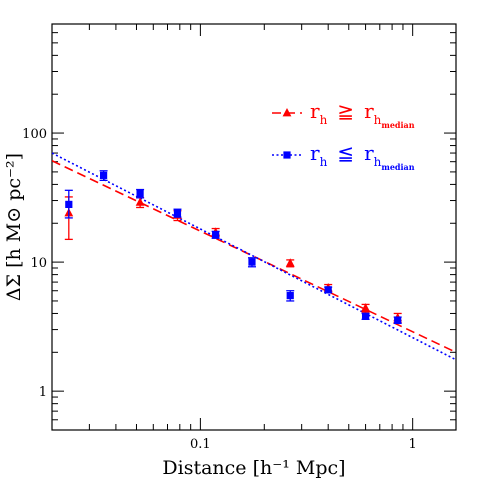  What do you see at coordinates (303, 444) in the screenshot?
I see `x-tick-labels: 0.1 1` at bounding box center [303, 444].